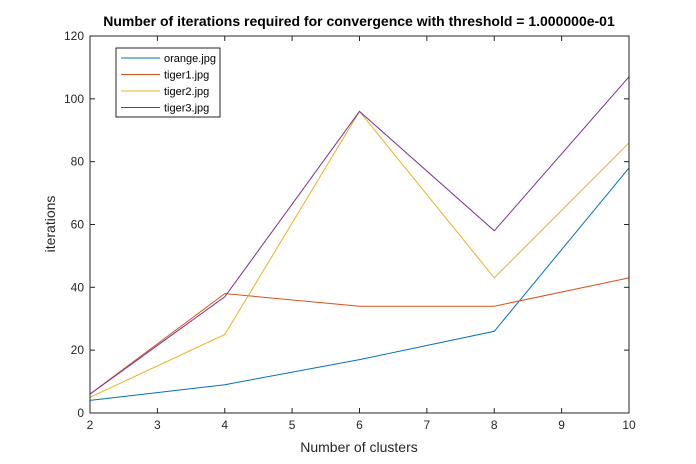  What do you see at coordinates (78, 162) in the screenshot?
I see `y-tick-label: 80` at bounding box center [78, 162].